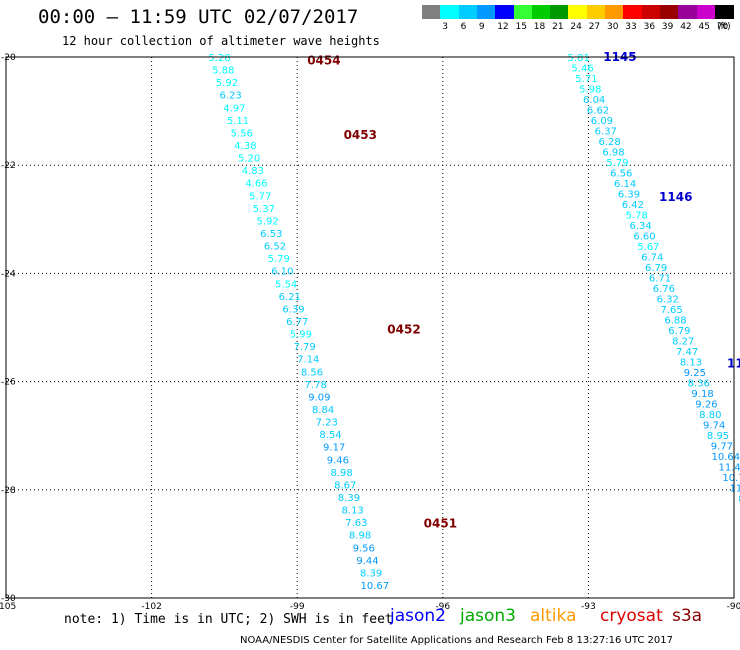  What do you see at coordinates (301, 335) in the screenshot?
I see `wave-height-value: 5.99` at bounding box center [301, 335].